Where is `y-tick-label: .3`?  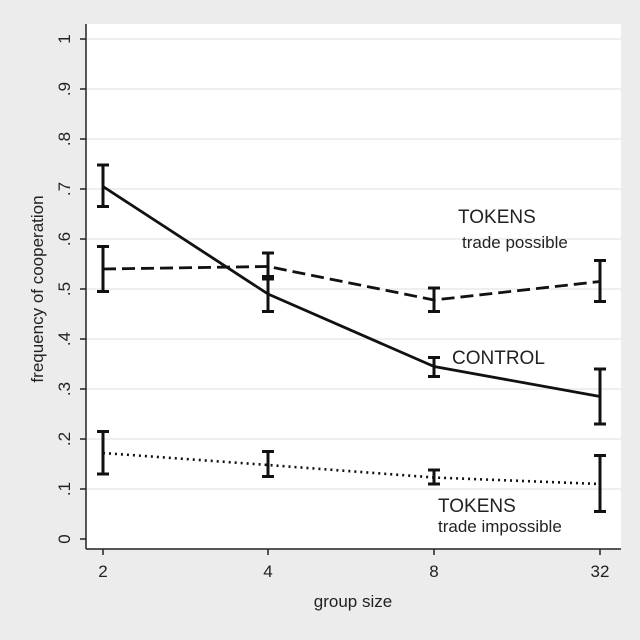 y-tick-label: .3 is located at coordinates (64, 389).